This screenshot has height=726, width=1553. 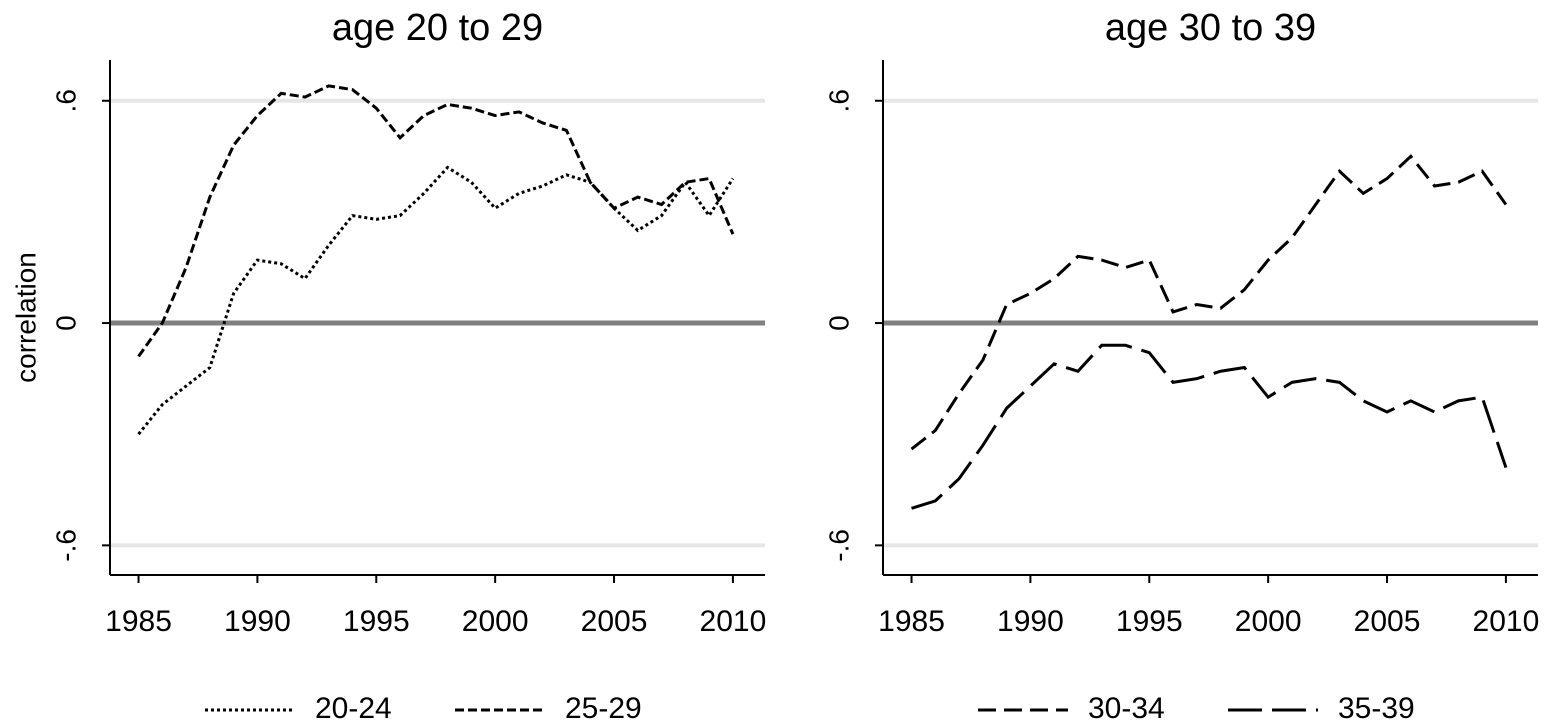 What do you see at coordinates (1376, 708) in the screenshot?
I see `legend-label: 35-39` at bounding box center [1376, 708].